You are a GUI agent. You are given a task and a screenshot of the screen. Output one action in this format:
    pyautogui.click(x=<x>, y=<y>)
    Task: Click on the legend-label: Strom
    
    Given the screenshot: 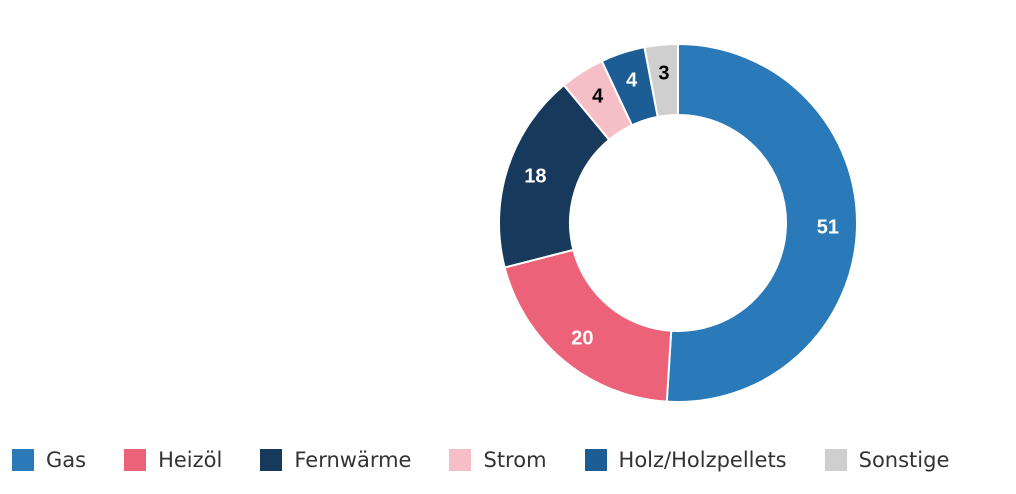 What is the action you would take?
    pyautogui.click(x=515, y=460)
    